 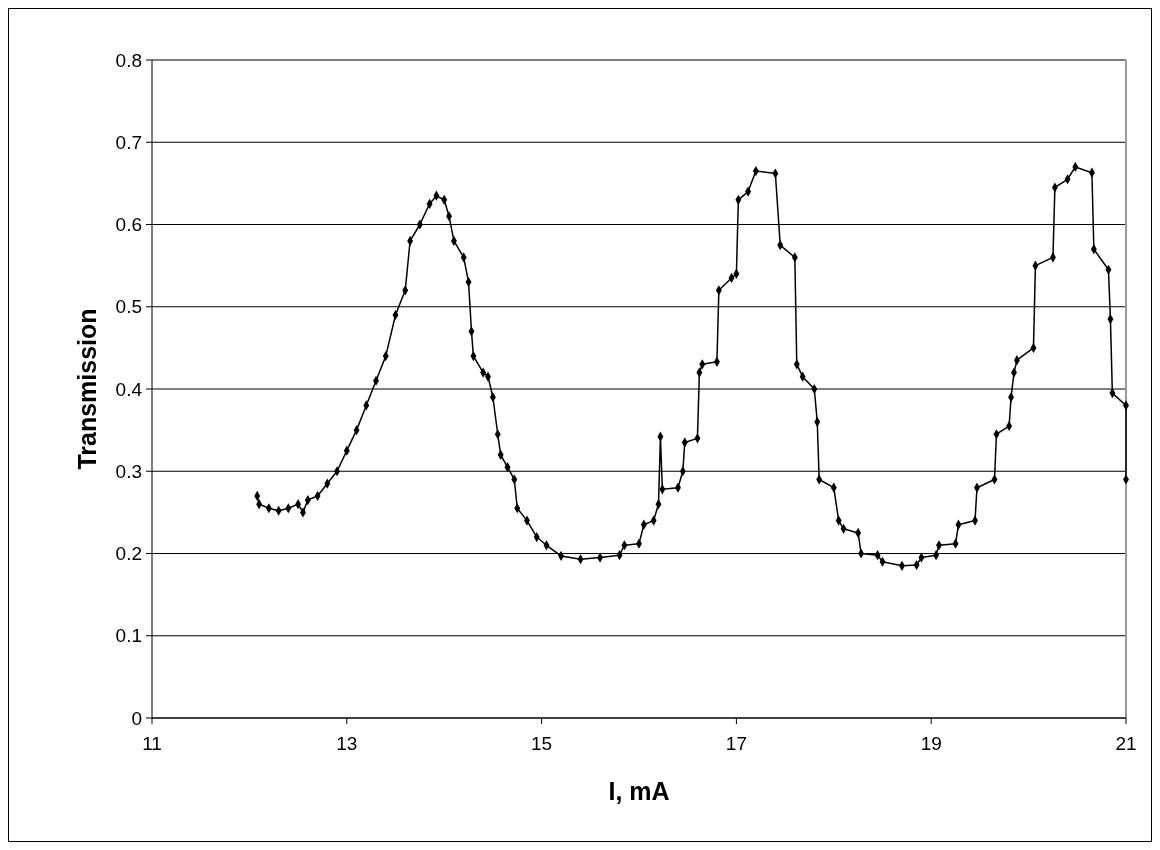 I want to click on x-axis-title: I, mA, so click(x=639, y=791).